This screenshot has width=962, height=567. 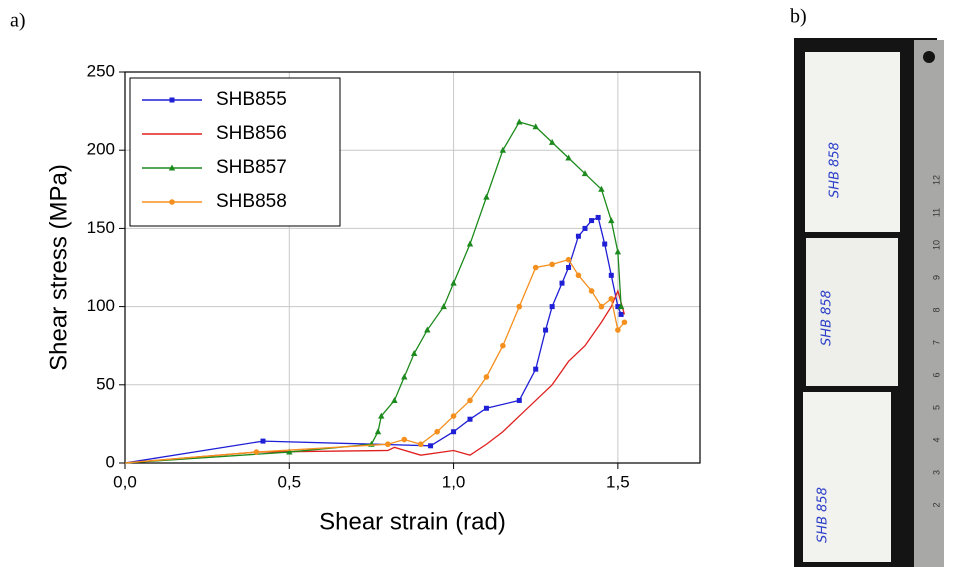 What do you see at coordinates (58, 267) in the screenshot?
I see `y-axis-label: Shear stress (MPa)` at bounding box center [58, 267].